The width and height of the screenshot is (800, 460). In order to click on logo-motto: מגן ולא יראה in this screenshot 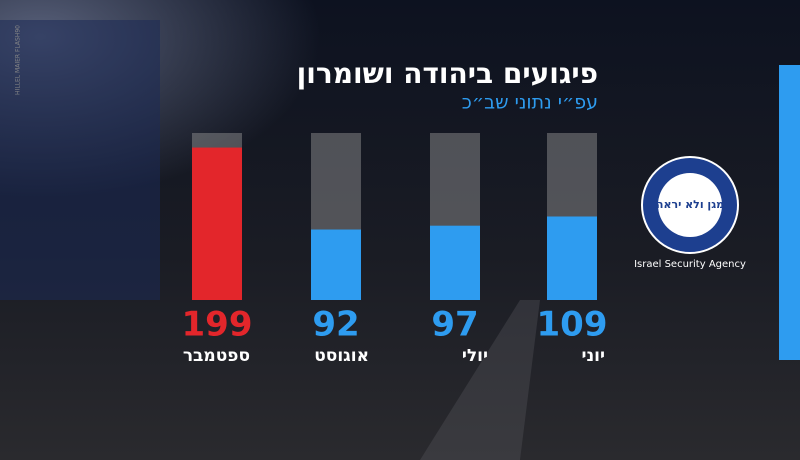, I will do `click(690, 204)`.